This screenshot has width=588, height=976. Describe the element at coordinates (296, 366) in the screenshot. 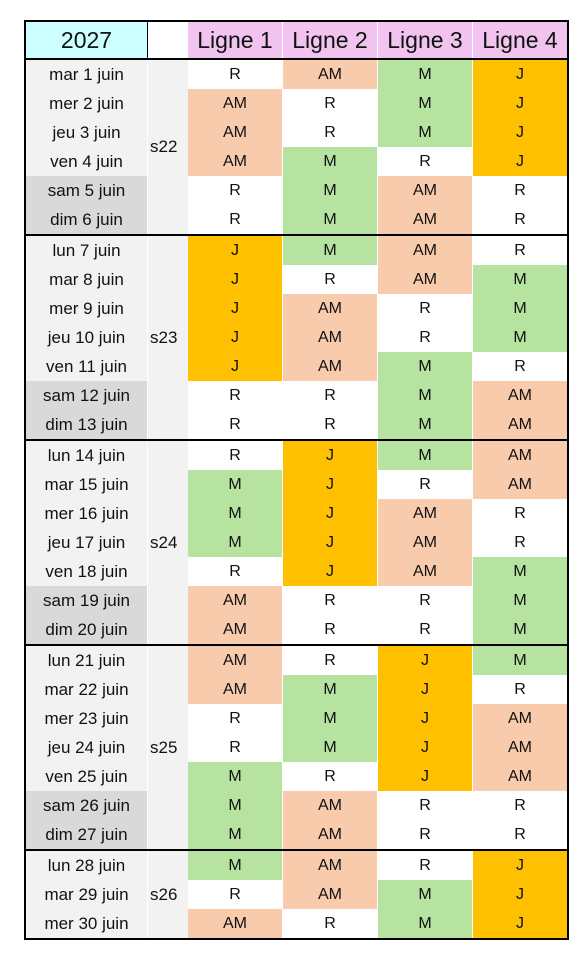

I see `day-row: ven 11 juin J AM M R` at that location.